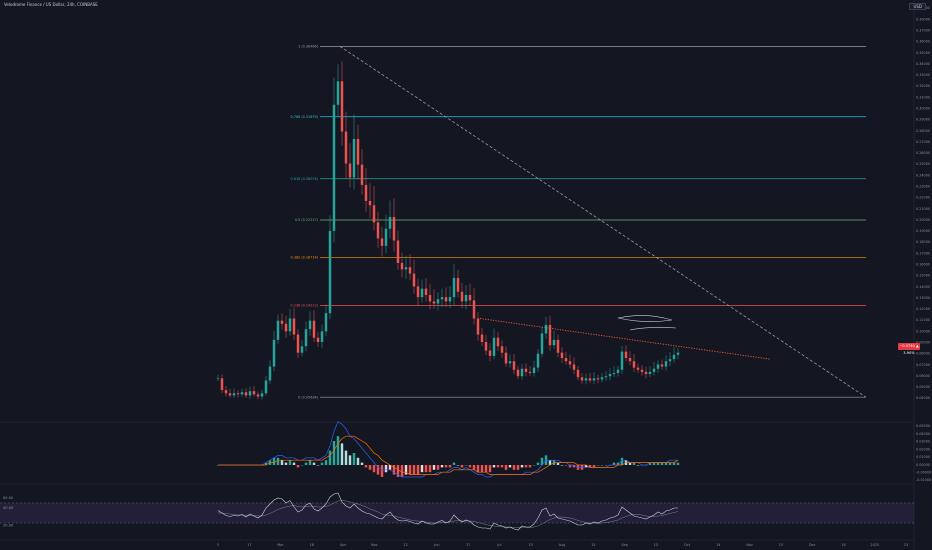  What do you see at coordinates (906, 545) in the screenshot?
I see `time-tick-label: 13` at bounding box center [906, 545].